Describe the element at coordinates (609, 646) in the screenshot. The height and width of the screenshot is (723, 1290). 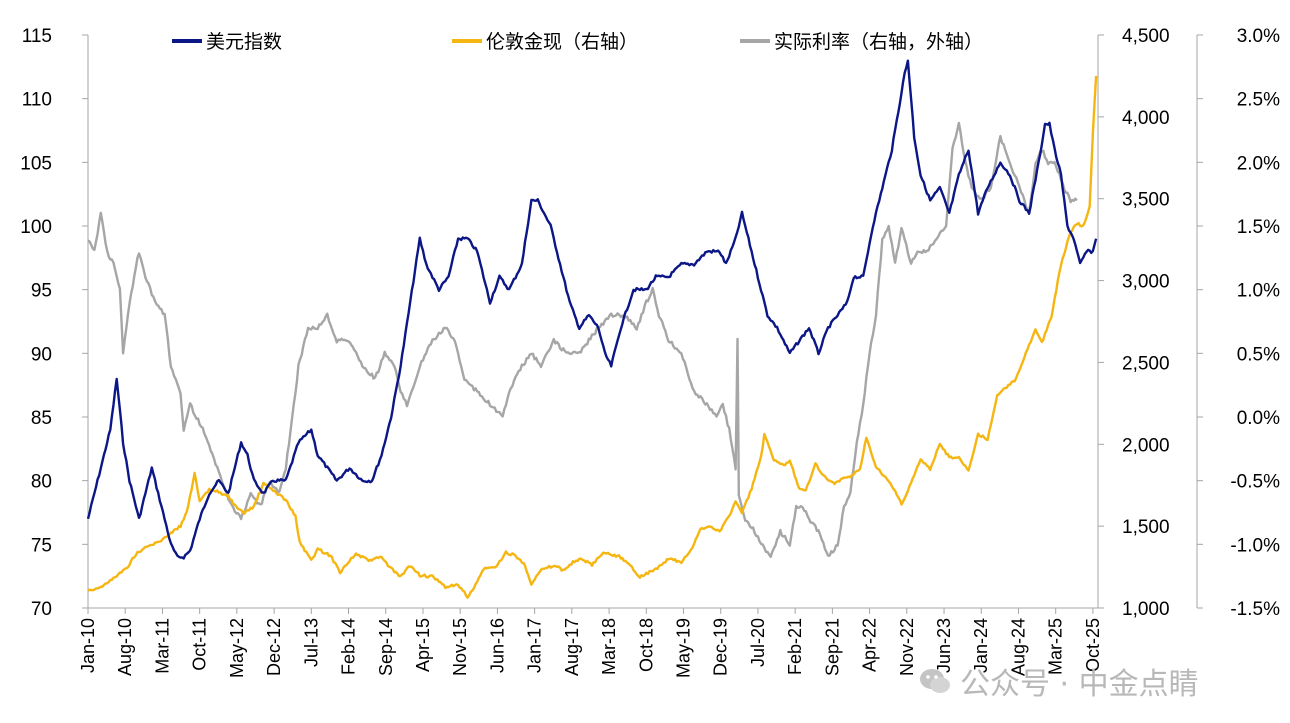
I see `x-axis-tick-label: Mar-18` at that location.